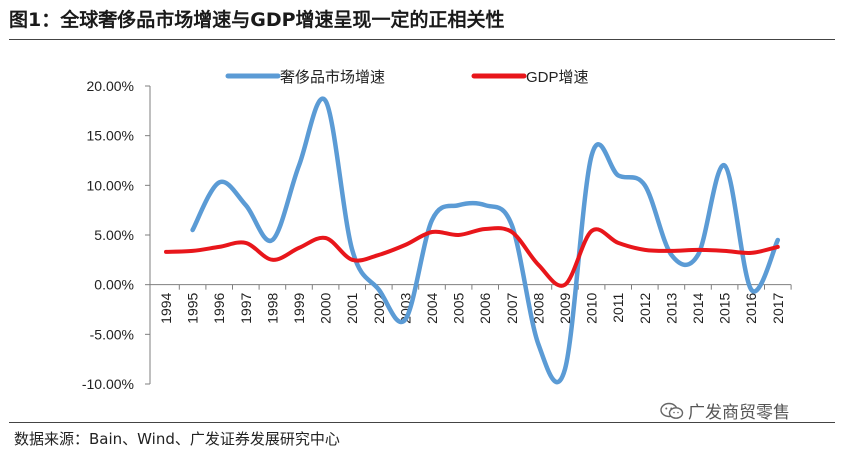 Image resolution: width=841 pixels, height=454 pixels. I want to click on page-title: 图1：全球奢侈品市场增速与GDP增速呈现一定的正相关性, so click(257, 20).